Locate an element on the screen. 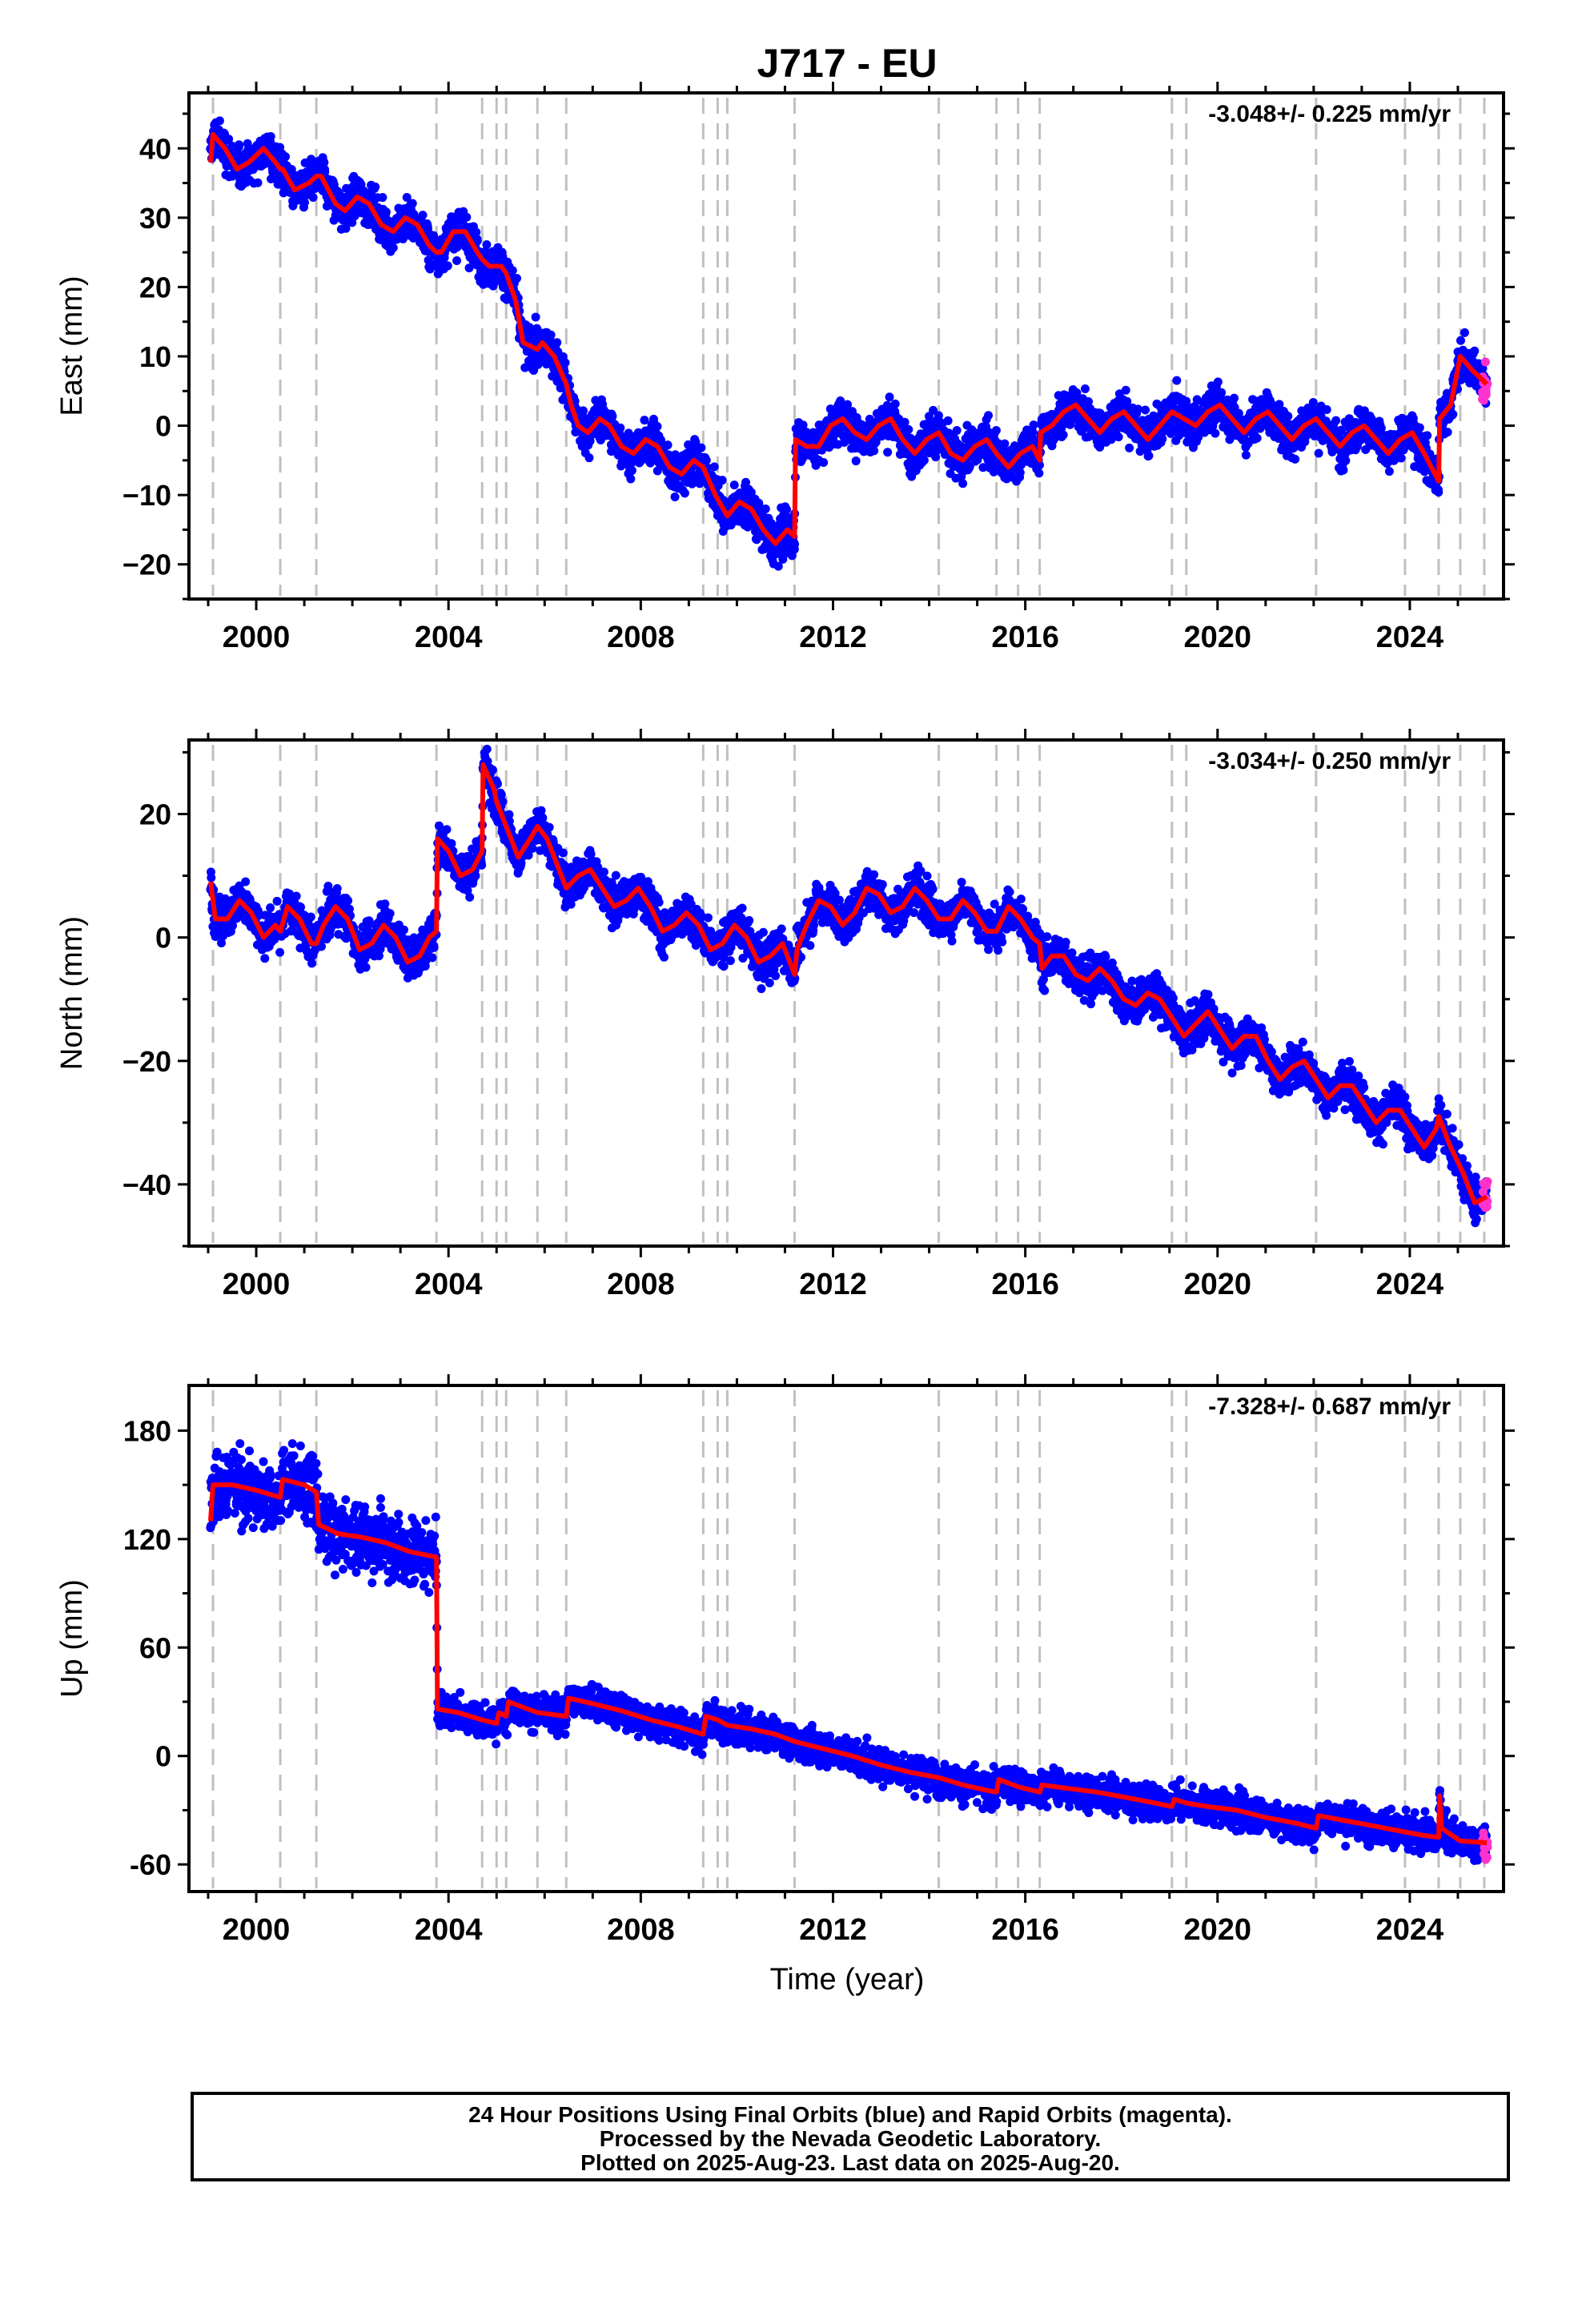  y-tick-label: −20 is located at coordinates (146, 565).